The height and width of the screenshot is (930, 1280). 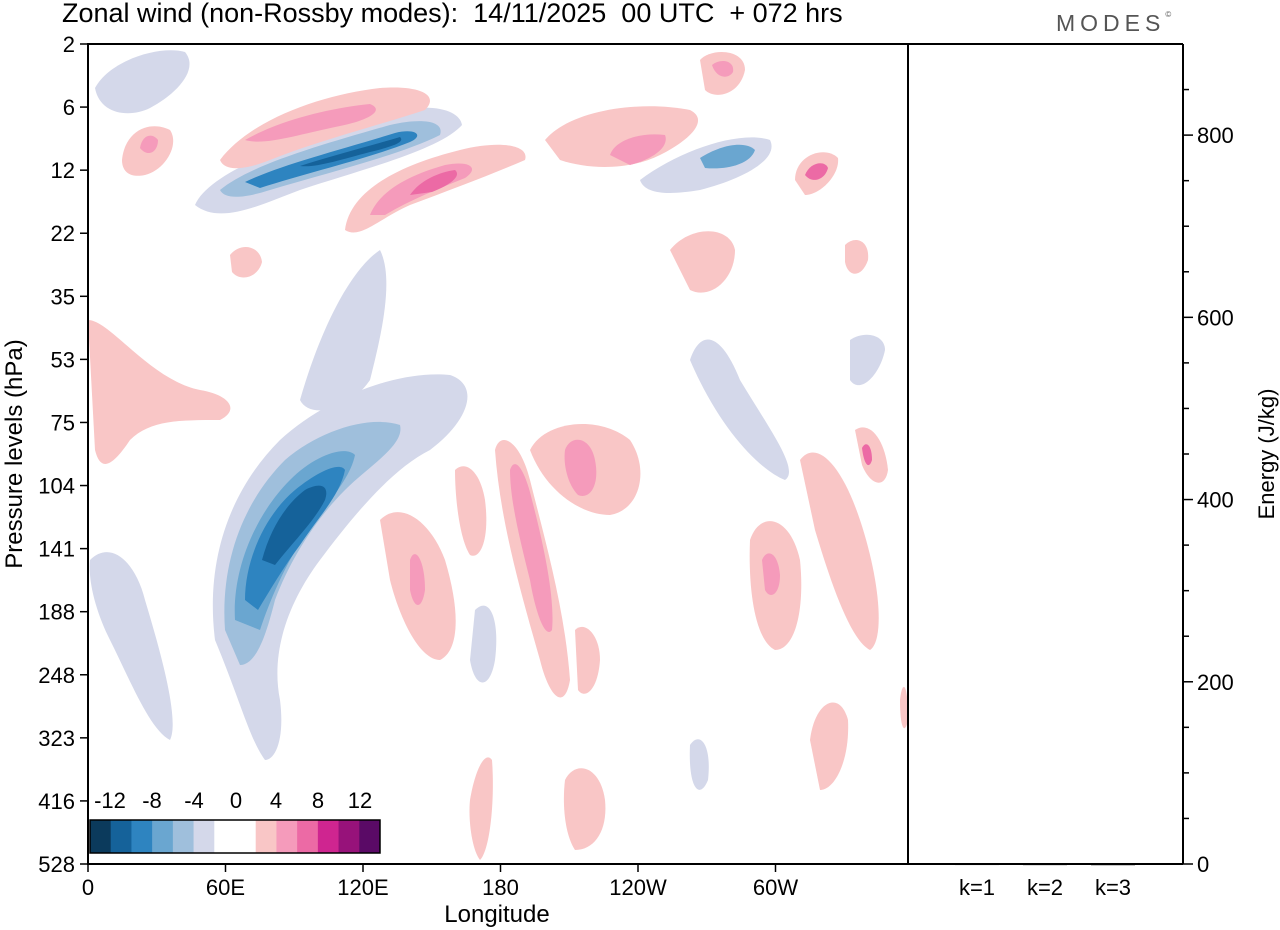 What do you see at coordinates (56, 612) in the screenshot?
I see `y-tick-label: 188` at bounding box center [56, 612].